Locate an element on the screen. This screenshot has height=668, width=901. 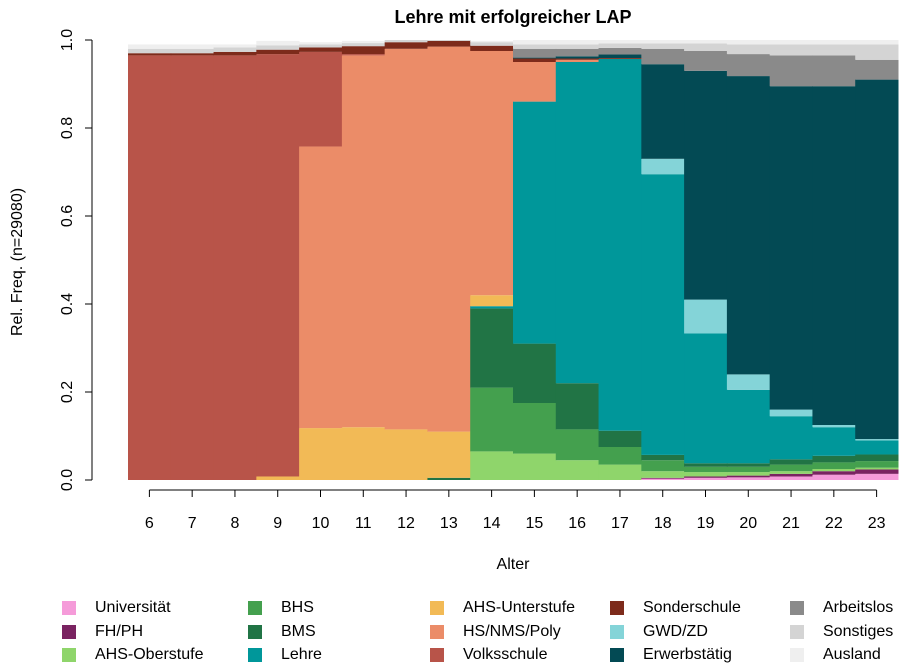
x-tick-label: 19 is located at coordinates (706, 523).